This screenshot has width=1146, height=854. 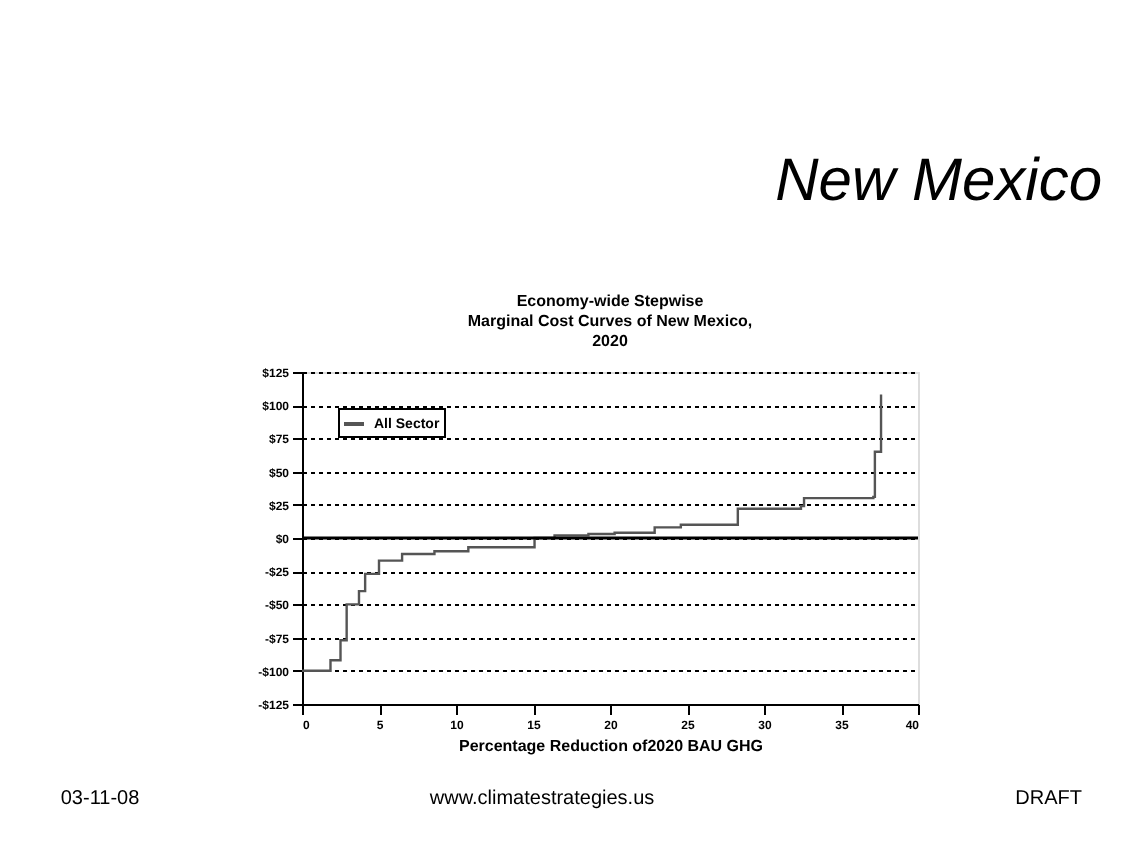 What do you see at coordinates (938, 181) in the screenshot?
I see `chart-title: New Mexico` at bounding box center [938, 181].